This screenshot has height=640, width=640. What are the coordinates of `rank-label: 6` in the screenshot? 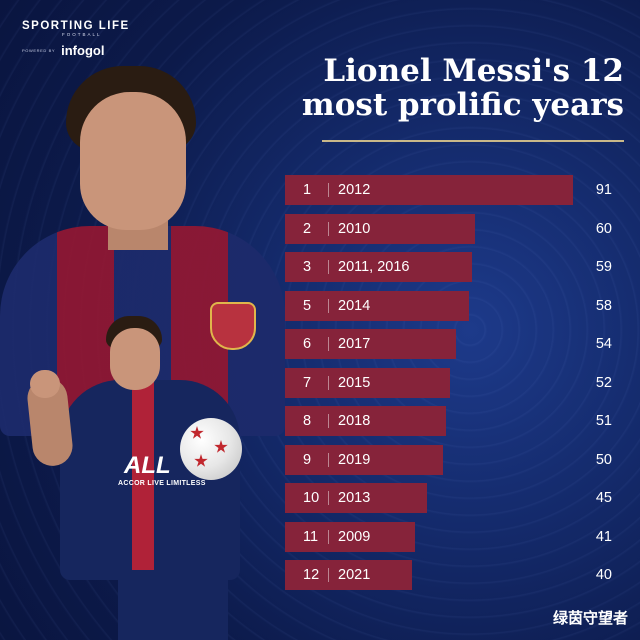 It's located at (307, 344).